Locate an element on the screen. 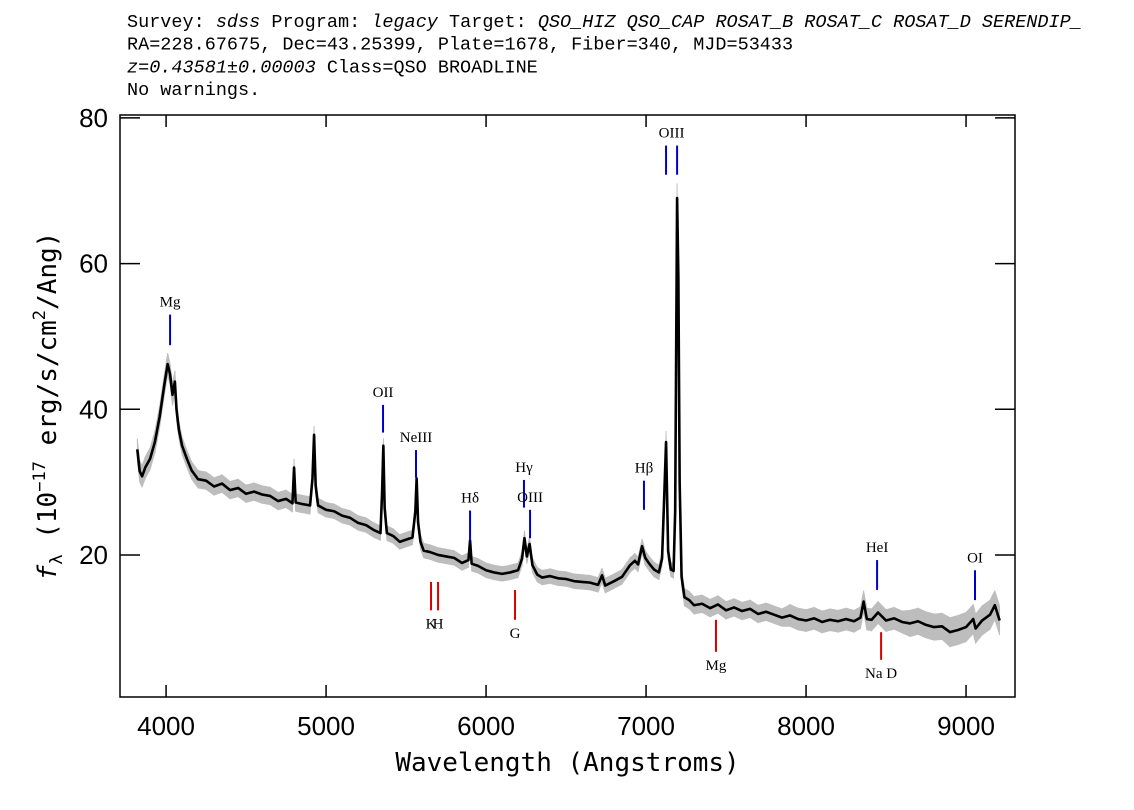  header-line: No warnings. is located at coordinates (193, 90).